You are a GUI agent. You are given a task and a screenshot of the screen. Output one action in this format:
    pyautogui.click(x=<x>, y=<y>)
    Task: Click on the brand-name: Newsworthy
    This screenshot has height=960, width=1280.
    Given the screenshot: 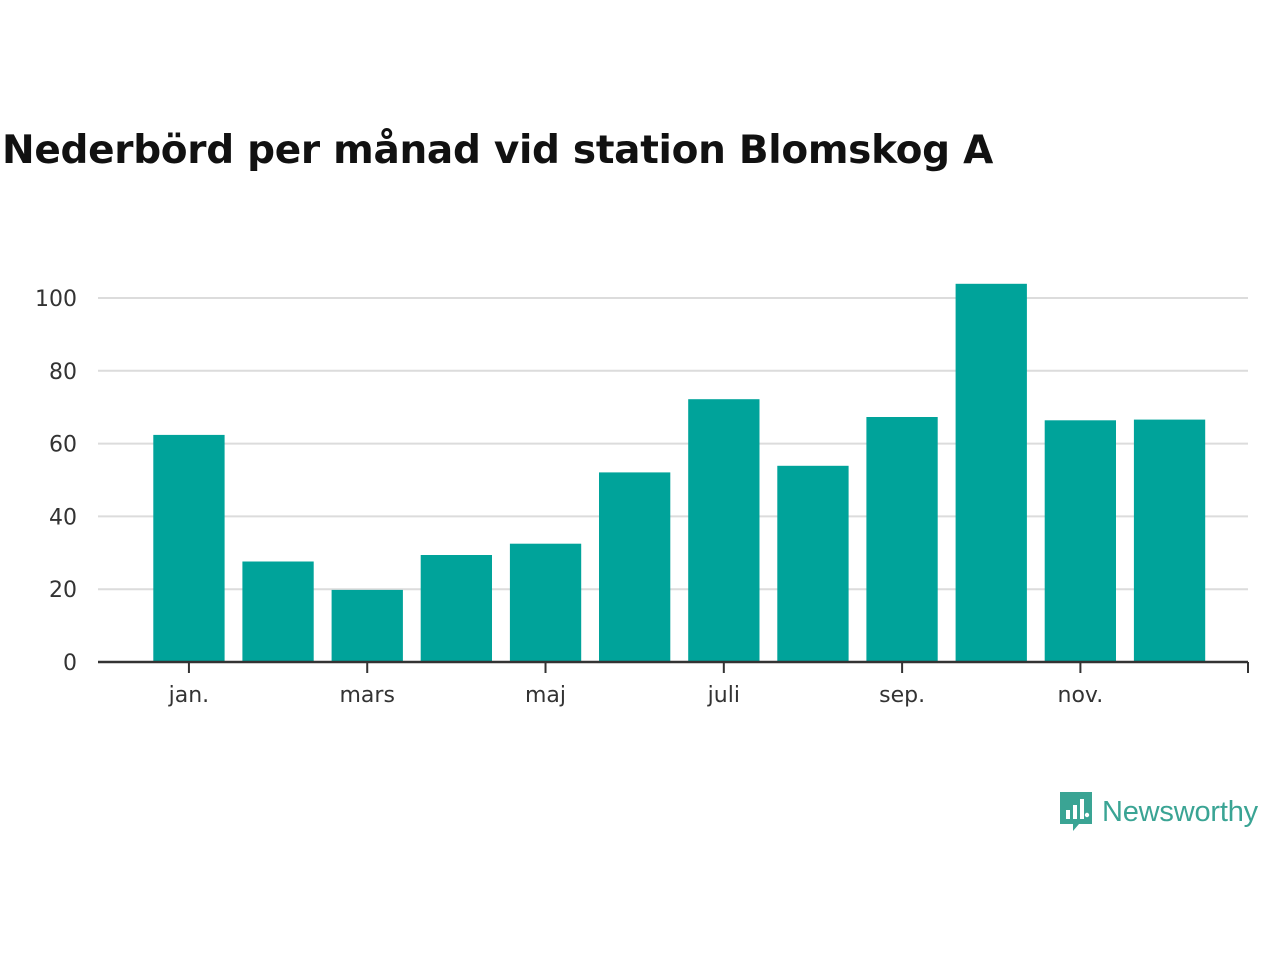 What is the action you would take?
    pyautogui.click(x=1180, y=811)
    